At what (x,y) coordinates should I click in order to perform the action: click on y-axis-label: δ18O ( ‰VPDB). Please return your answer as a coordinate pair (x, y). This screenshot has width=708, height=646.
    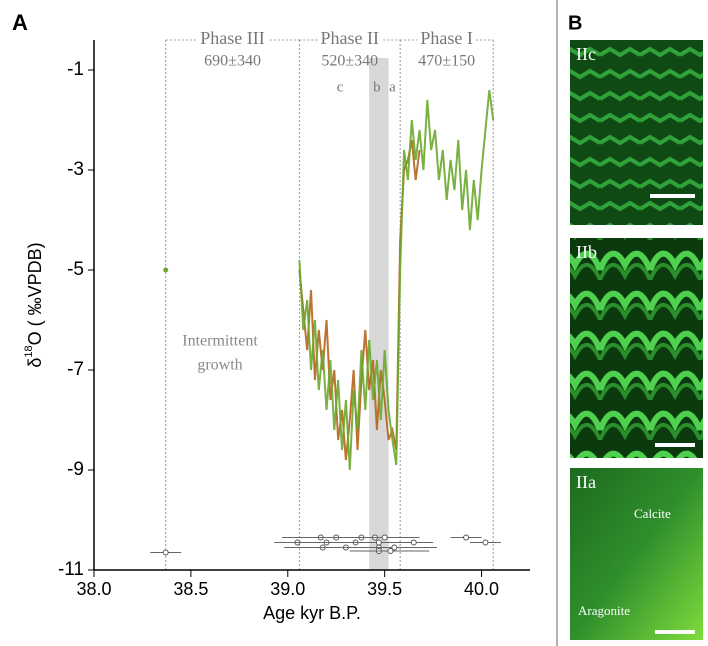
    Looking at the image, I should click on (34, 304).